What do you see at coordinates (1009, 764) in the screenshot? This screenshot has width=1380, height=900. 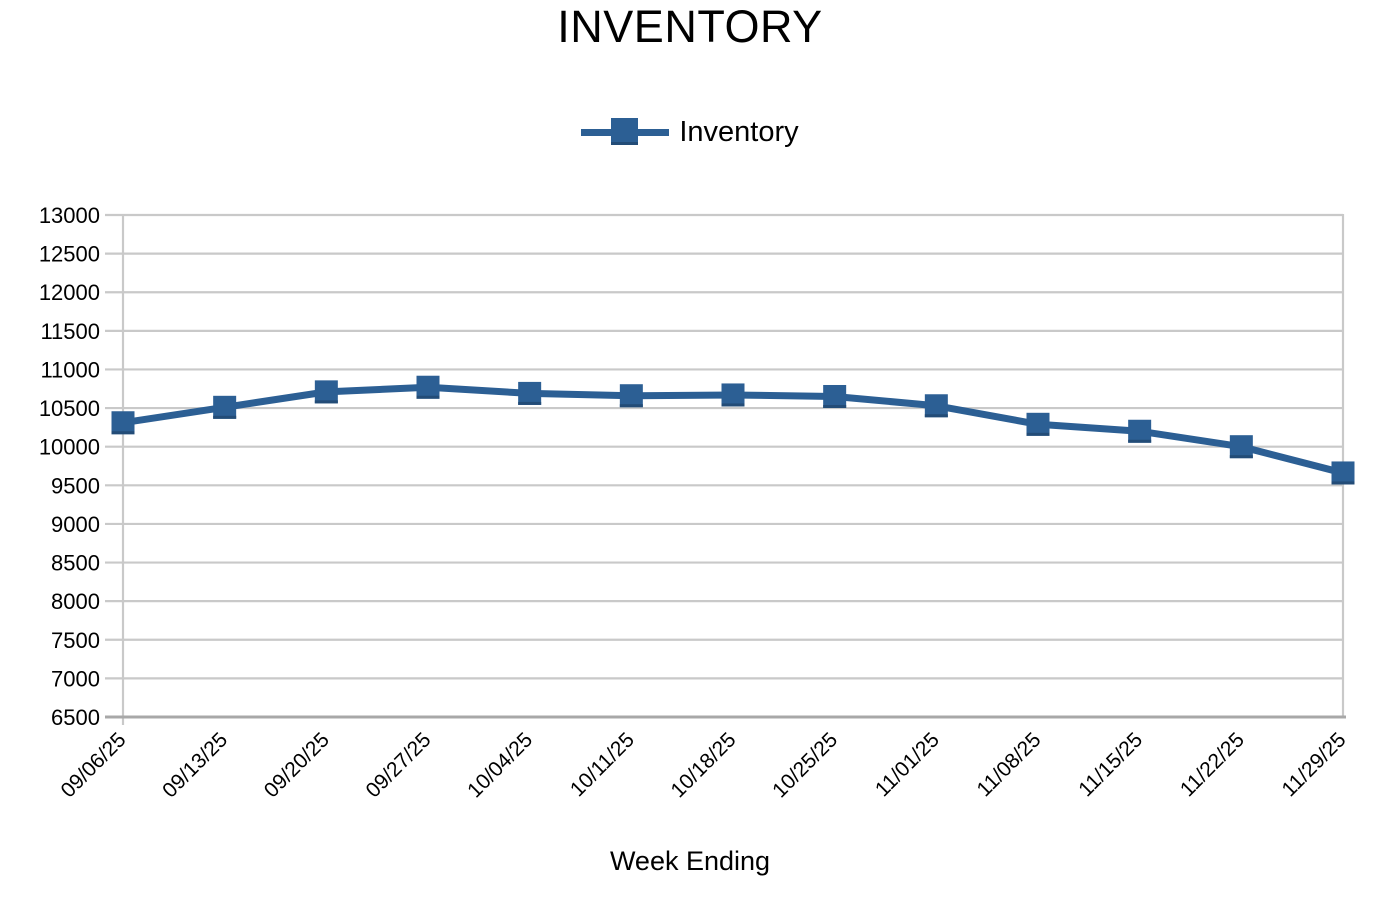 I see `x-tick-label: 11/08/25` at bounding box center [1009, 764].